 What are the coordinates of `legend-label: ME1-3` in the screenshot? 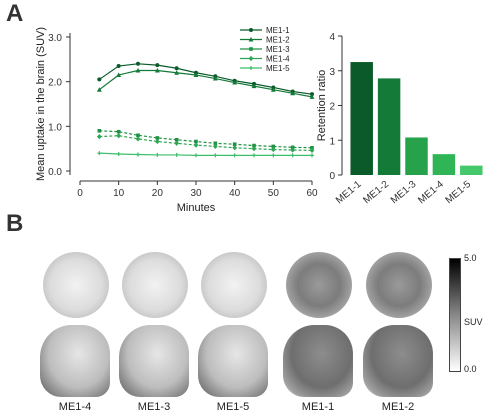 It's located at (278, 49).